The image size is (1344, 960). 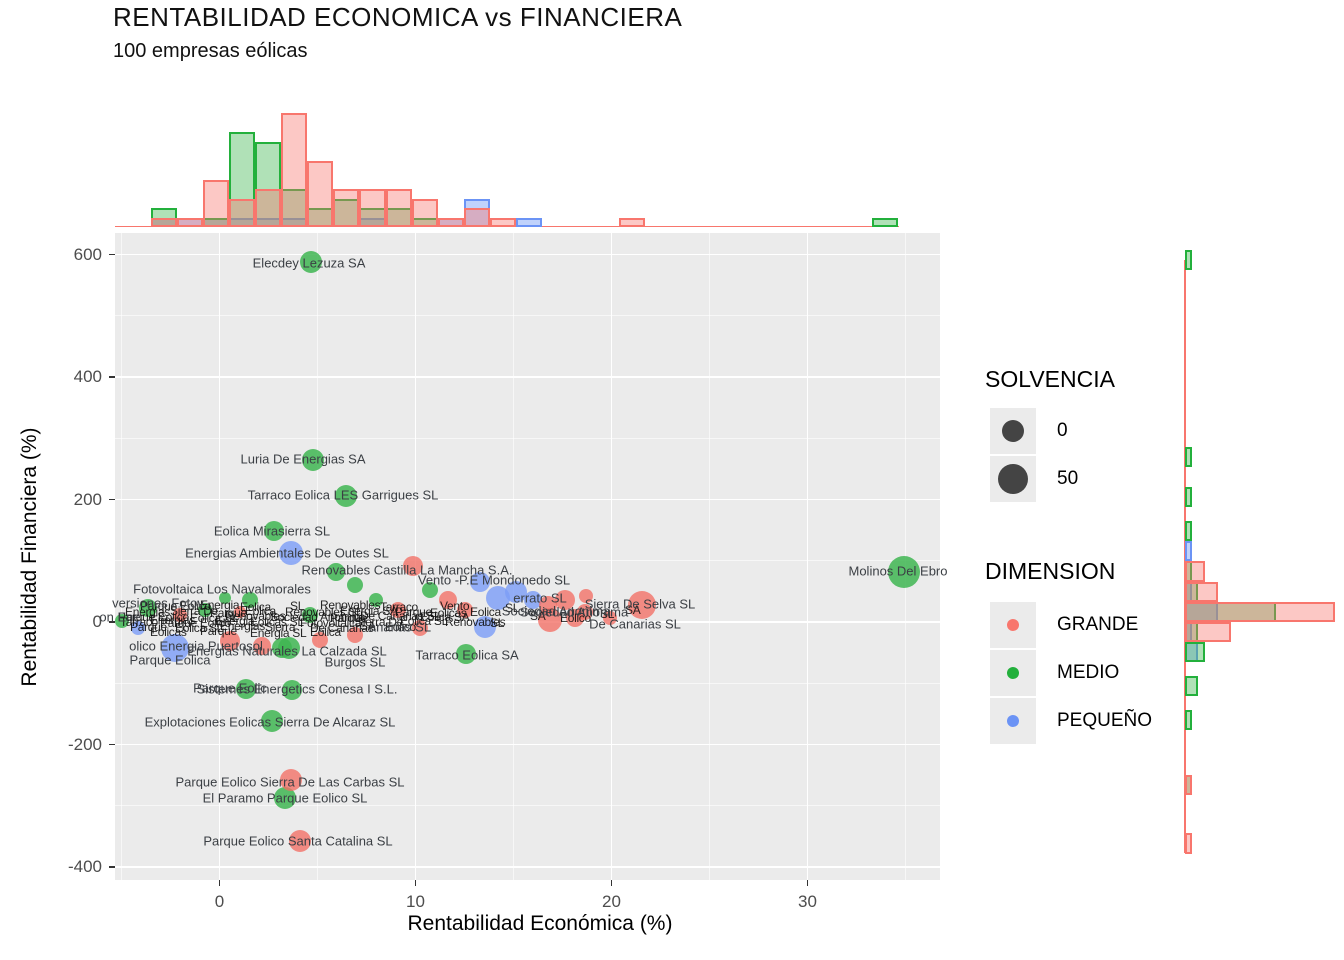 What do you see at coordinates (297, 689) in the screenshot?
I see `point-label: Sistemes Energetics Conesa I S.L.` at bounding box center [297, 689].